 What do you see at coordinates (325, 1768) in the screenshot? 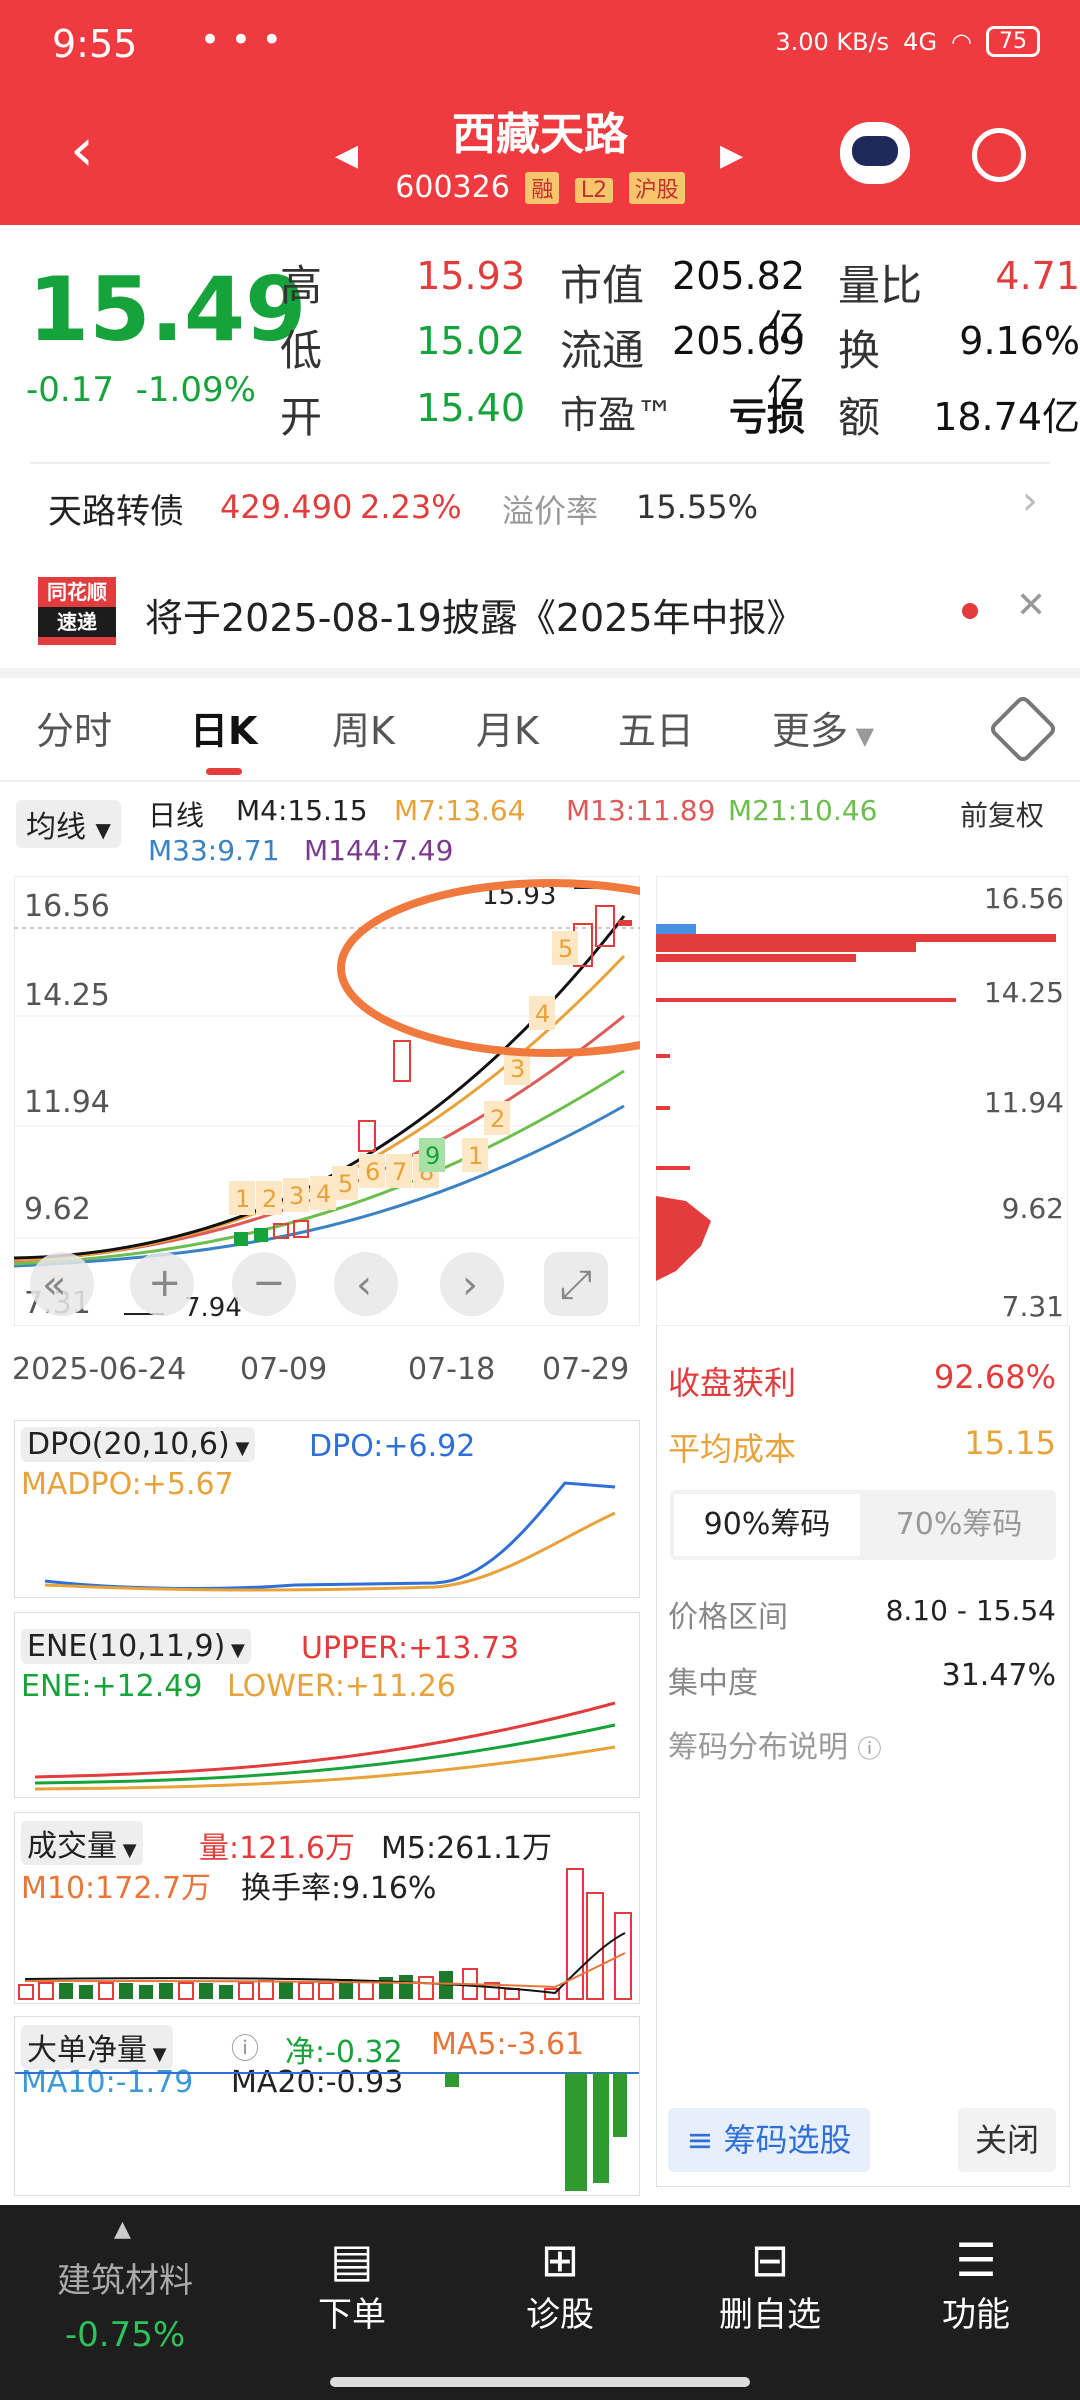
I see `lower-line` at bounding box center [325, 1768].